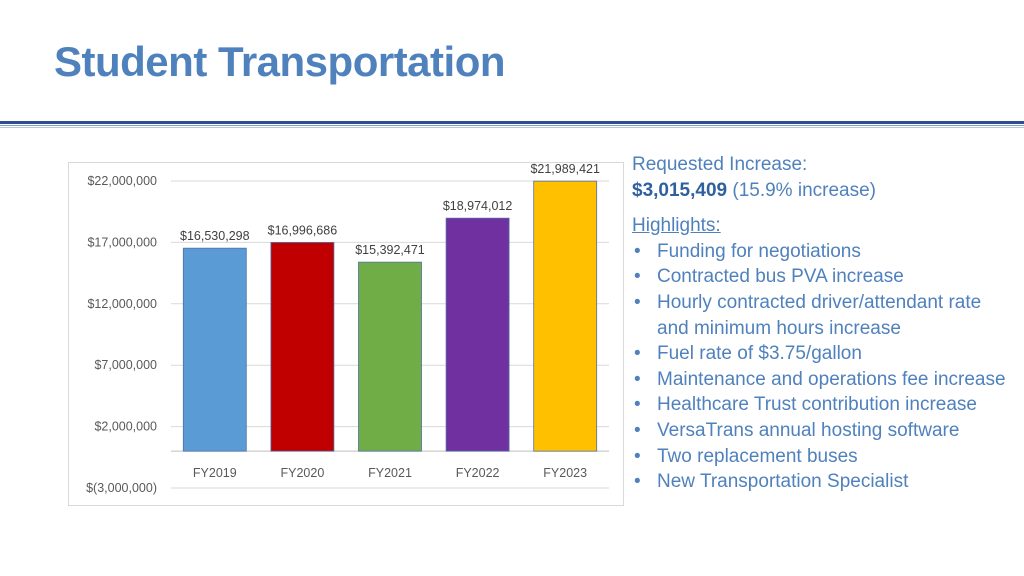 This screenshot has height=576, width=1024. What do you see at coordinates (804, 190) in the screenshot?
I see `requested-increase-percent: (15.9% increase)` at bounding box center [804, 190].